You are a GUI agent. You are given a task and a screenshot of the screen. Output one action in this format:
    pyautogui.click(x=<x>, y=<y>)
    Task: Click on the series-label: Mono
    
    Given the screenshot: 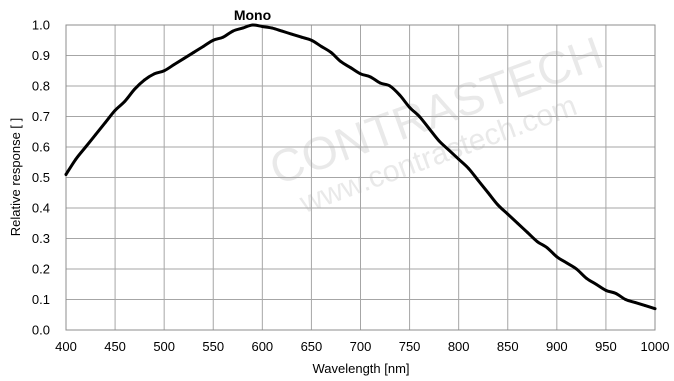 What is the action you would take?
    pyautogui.click(x=252, y=15)
    